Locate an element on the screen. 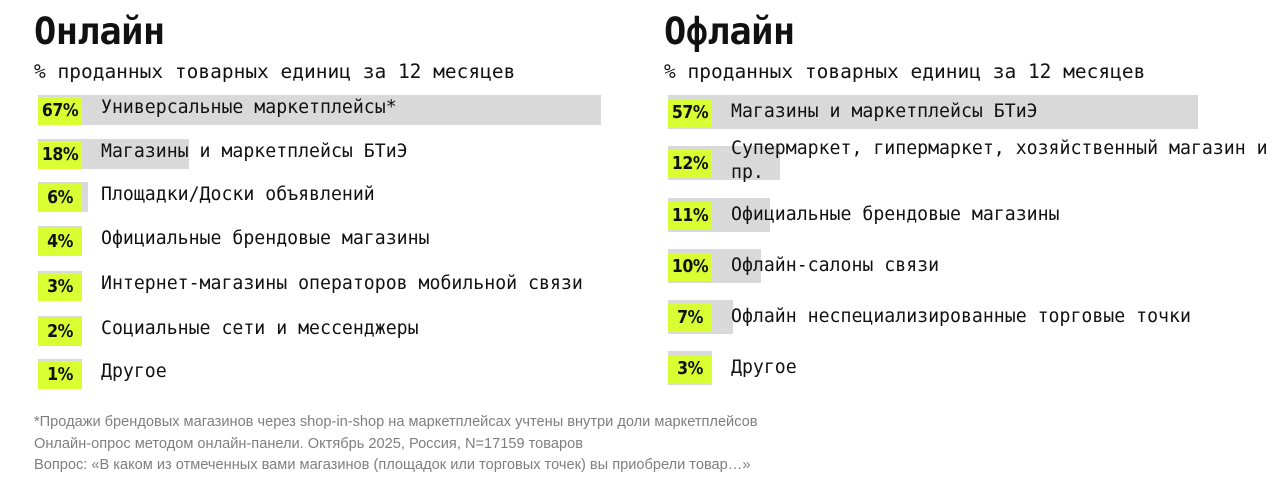 The image size is (1280, 479). online-category-label: Магазины и маркетплейсы БТиЭ is located at coordinates (254, 151).